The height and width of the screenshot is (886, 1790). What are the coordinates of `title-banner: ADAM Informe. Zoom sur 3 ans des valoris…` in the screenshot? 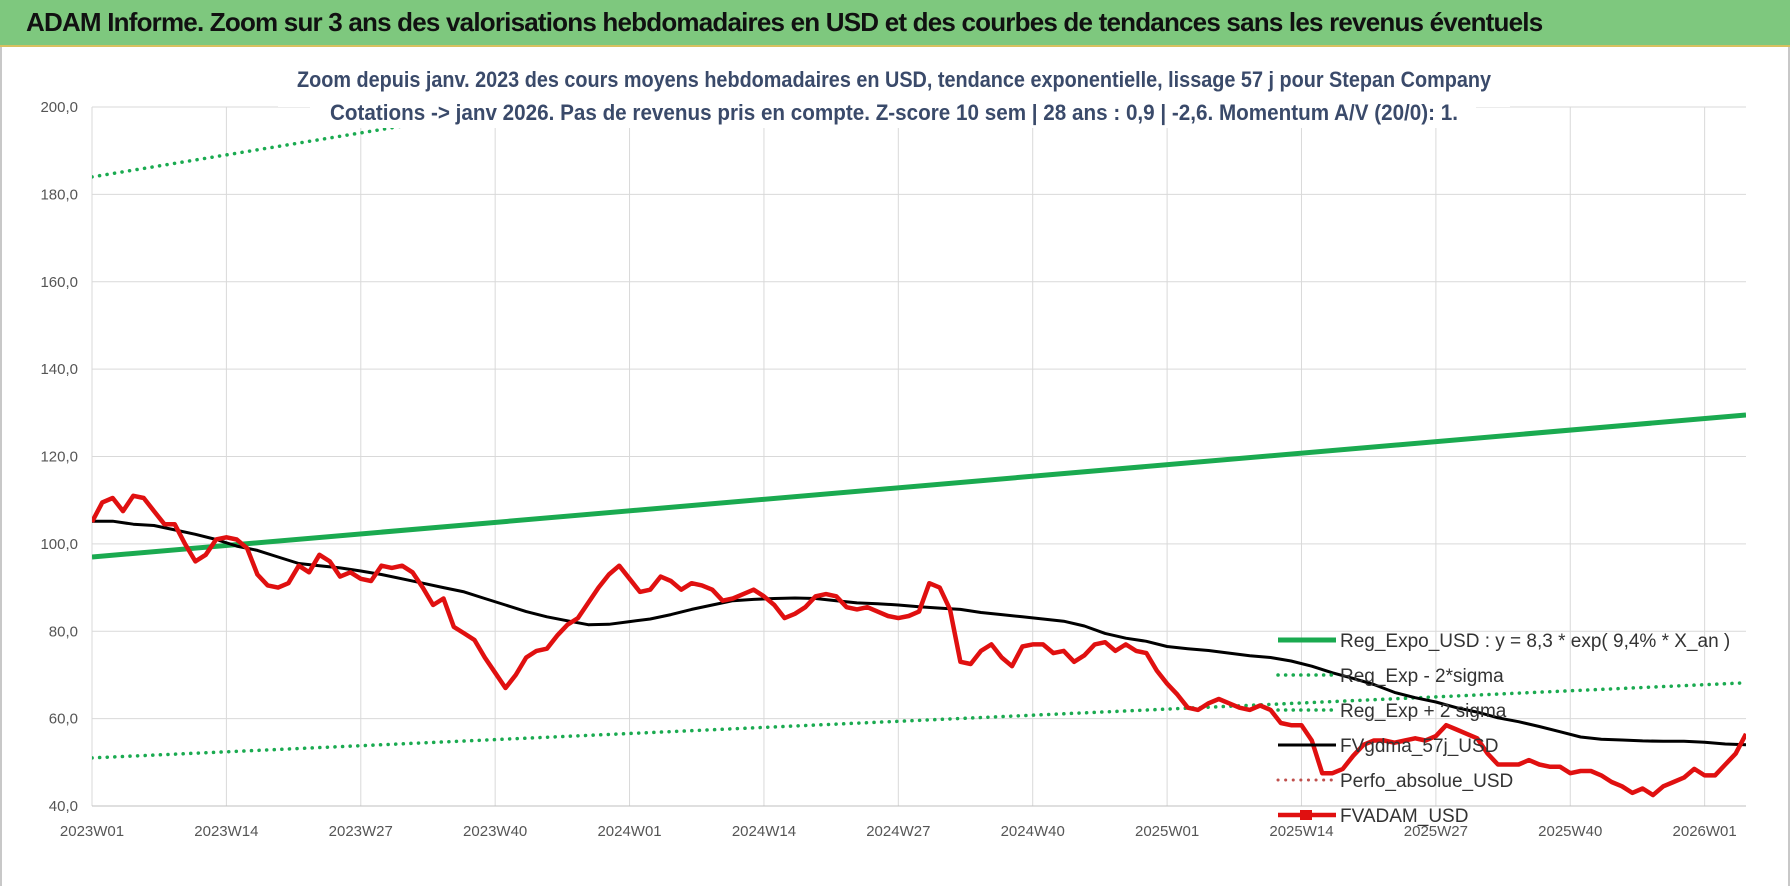 It's located at (895, 23).